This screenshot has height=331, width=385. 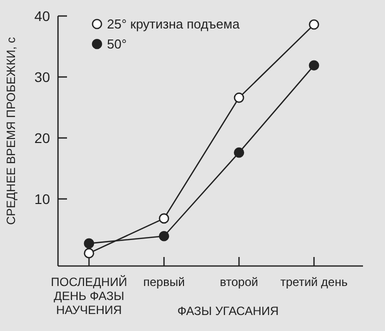 I want to click on x-tick-label: второй, so click(x=239, y=282).